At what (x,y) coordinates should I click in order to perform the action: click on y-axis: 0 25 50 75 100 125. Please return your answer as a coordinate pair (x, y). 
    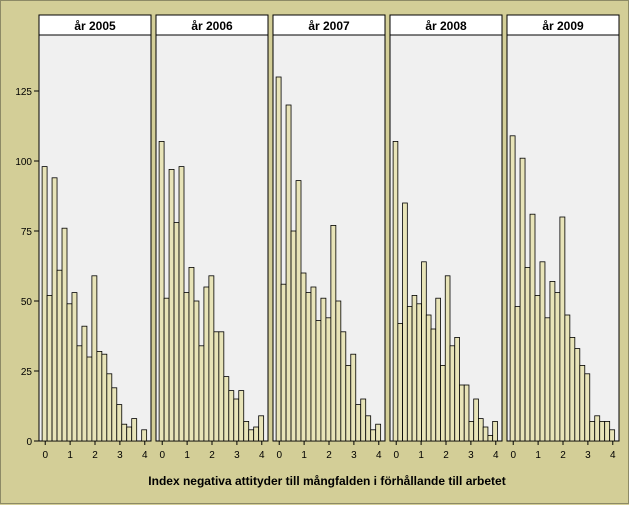
    Looking at the image, I should click on (27, 267).